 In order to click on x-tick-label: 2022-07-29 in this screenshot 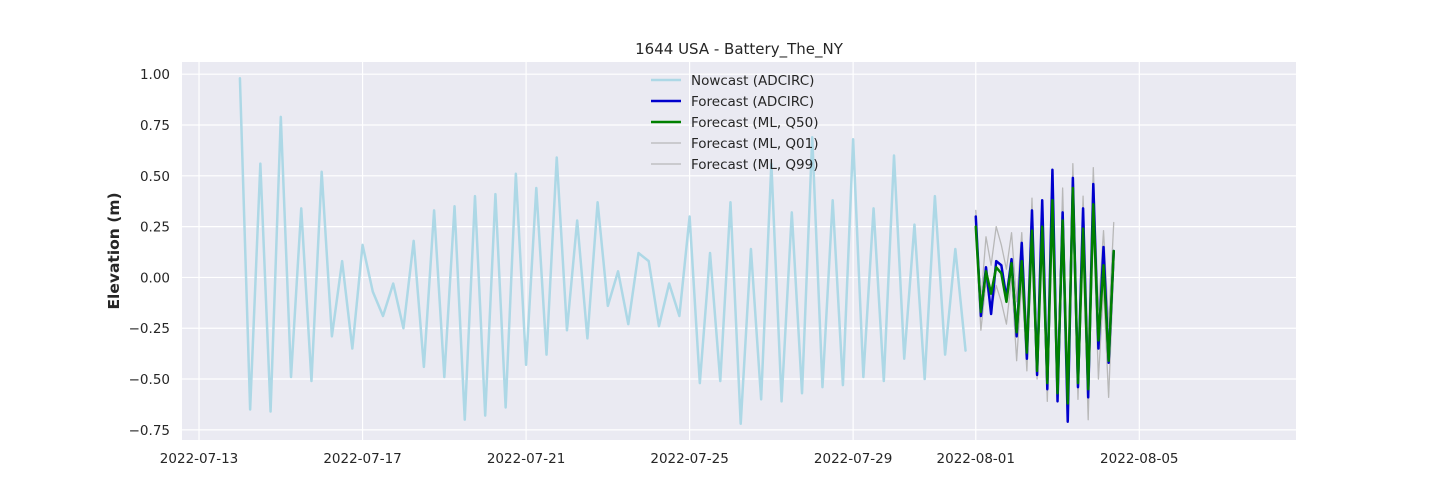, I will do `click(853, 459)`.